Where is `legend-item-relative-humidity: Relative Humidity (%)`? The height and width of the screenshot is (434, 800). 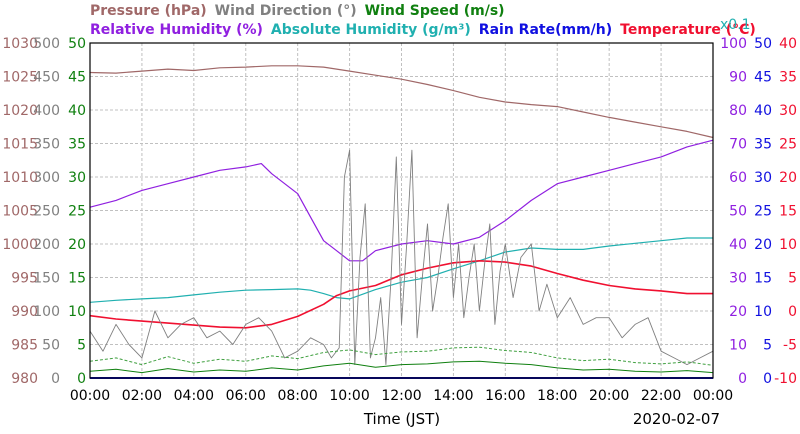
legend-item-relative-humidity: Relative Humidity (%) is located at coordinates (176, 30).